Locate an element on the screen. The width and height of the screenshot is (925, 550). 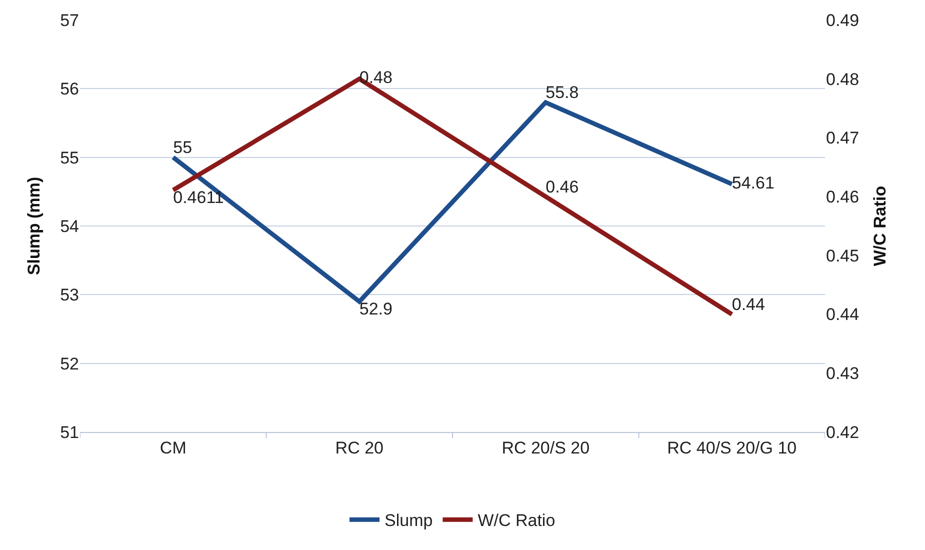
y2-tick-label: 0.43 is located at coordinates (843, 374).